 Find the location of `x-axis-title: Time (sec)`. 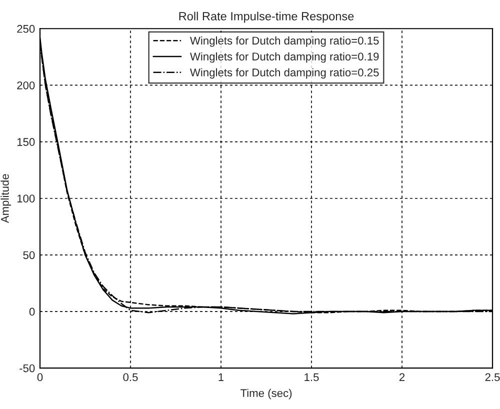

x-axis-title: Time (sec) is located at coordinates (266, 394).